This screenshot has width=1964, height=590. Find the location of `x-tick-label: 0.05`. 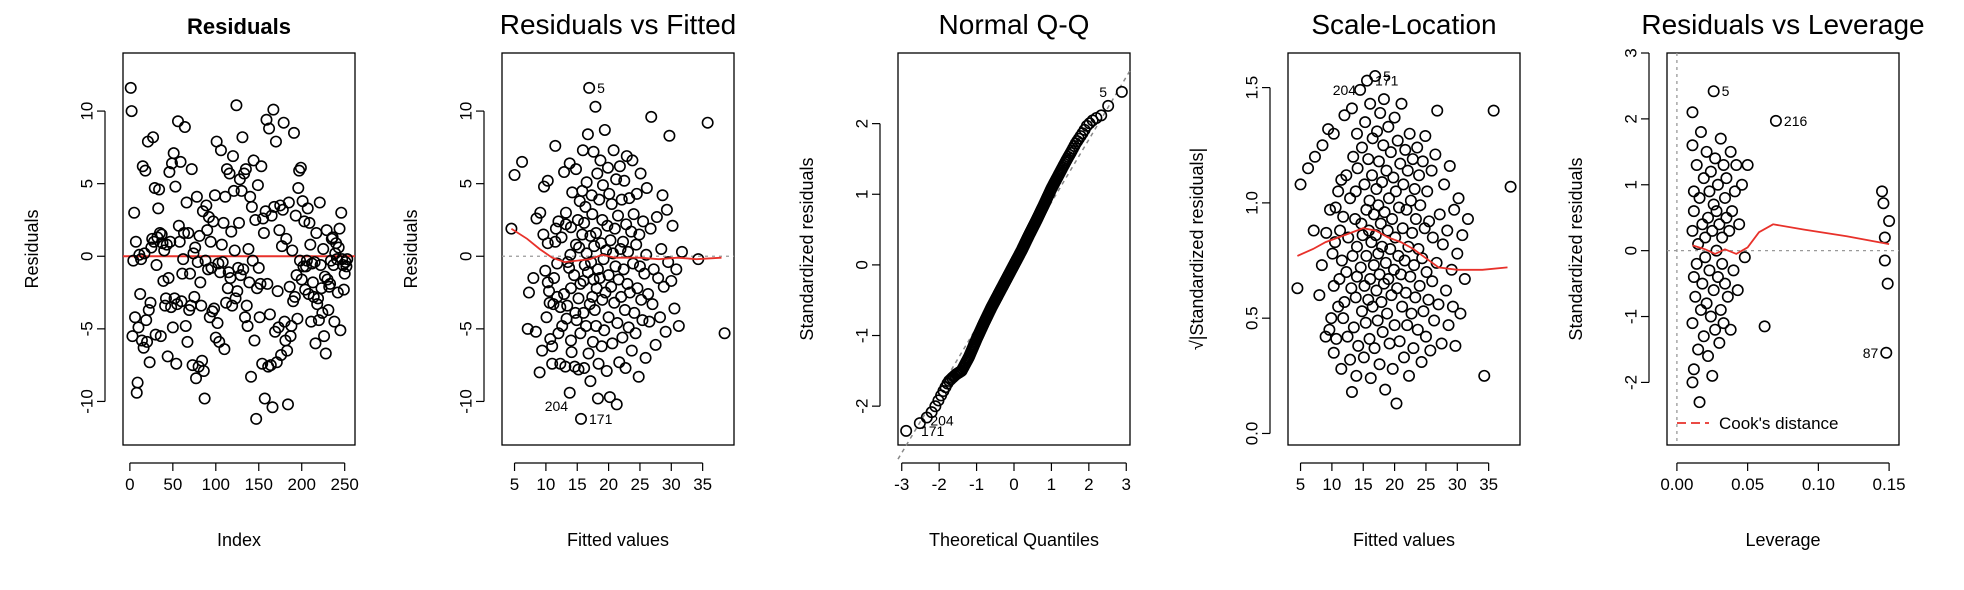

x-tick-label: 0.05 is located at coordinates (1747, 484).